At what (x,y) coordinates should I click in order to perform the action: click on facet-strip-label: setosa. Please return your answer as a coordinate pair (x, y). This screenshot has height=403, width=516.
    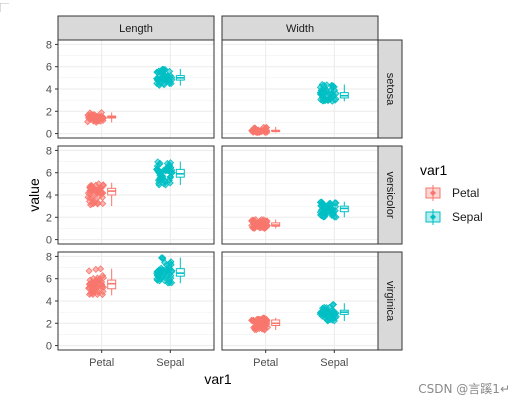
    Looking at the image, I should click on (390, 89).